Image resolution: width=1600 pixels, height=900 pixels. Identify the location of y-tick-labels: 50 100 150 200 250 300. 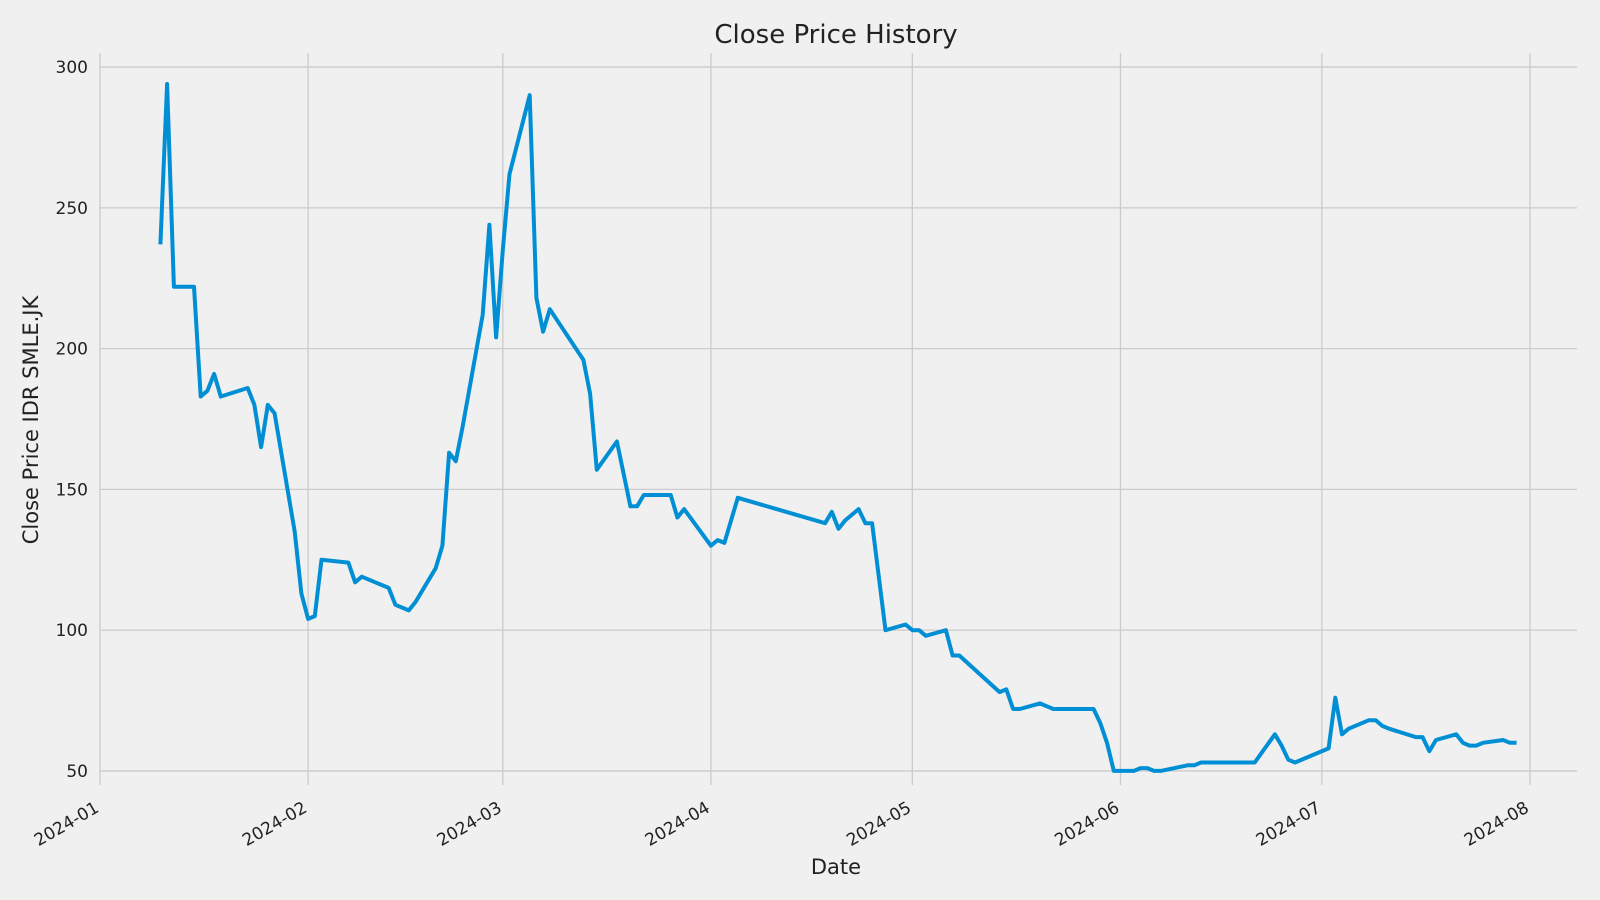
(72, 420).